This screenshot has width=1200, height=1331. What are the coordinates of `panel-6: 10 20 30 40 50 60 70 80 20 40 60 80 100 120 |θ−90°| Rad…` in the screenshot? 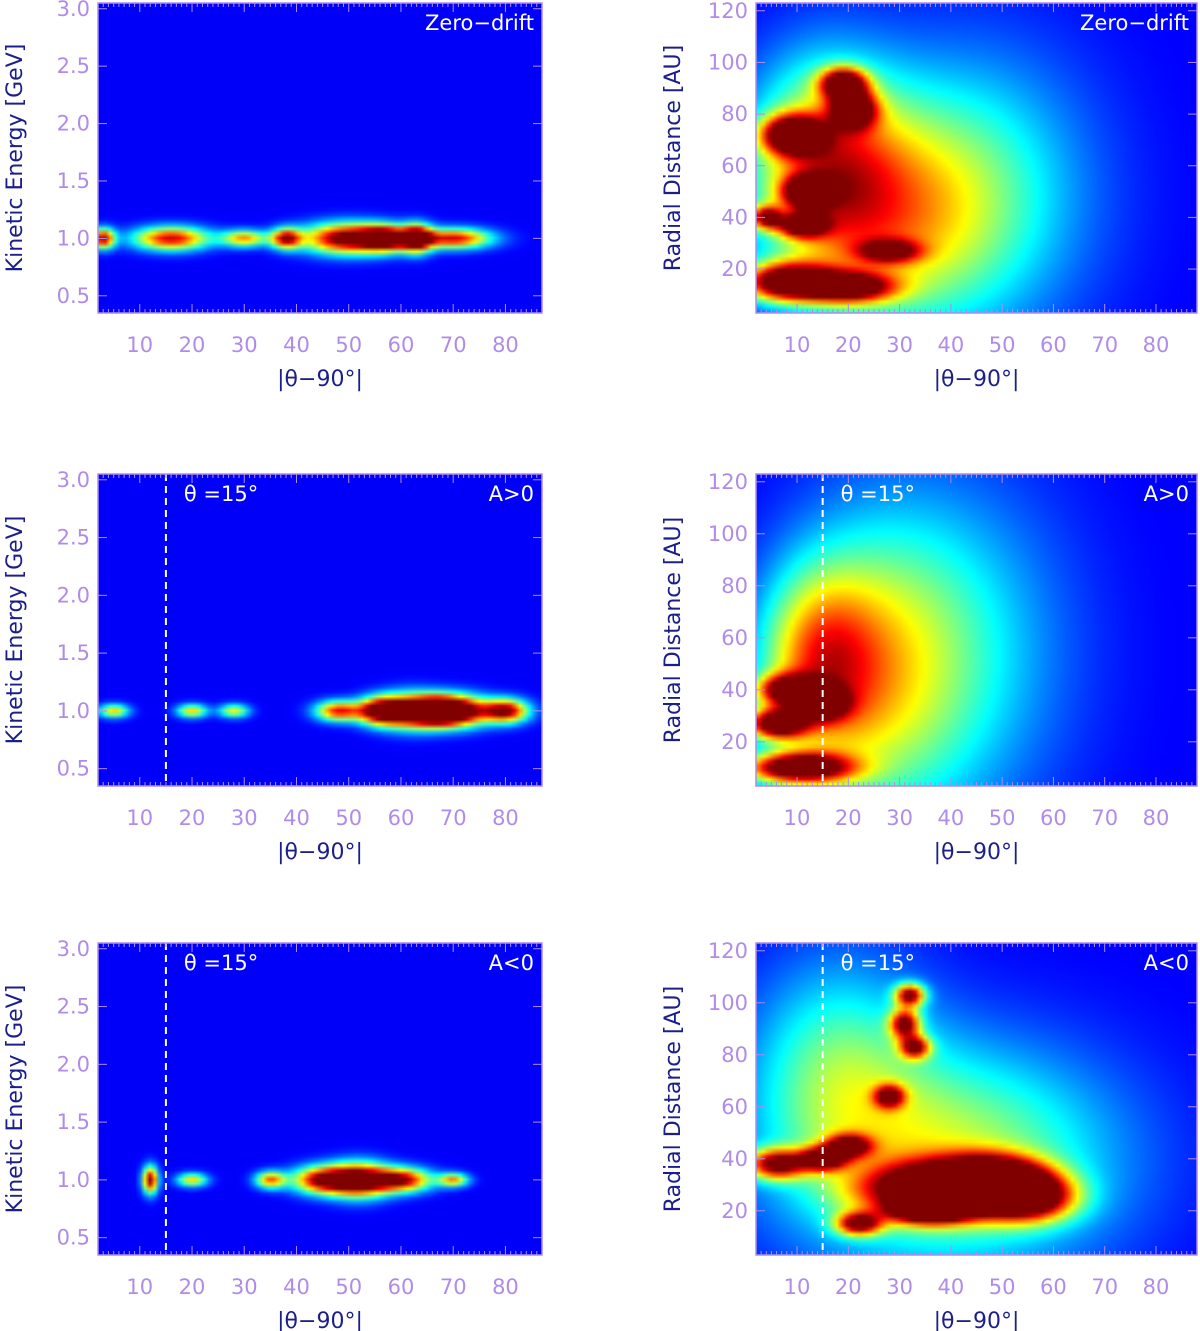 It's located at (929, 1135).